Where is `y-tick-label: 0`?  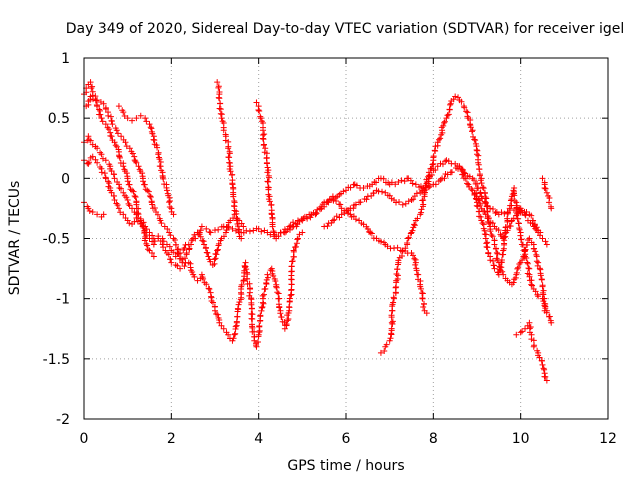
y-tick-label: 0 is located at coordinates (65, 179).